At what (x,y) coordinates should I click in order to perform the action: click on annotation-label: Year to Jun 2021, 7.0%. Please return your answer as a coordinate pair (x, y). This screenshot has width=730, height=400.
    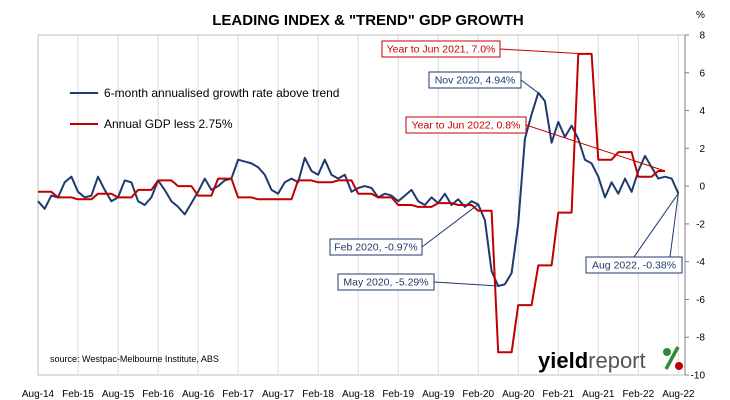
    Looking at the image, I should click on (441, 50).